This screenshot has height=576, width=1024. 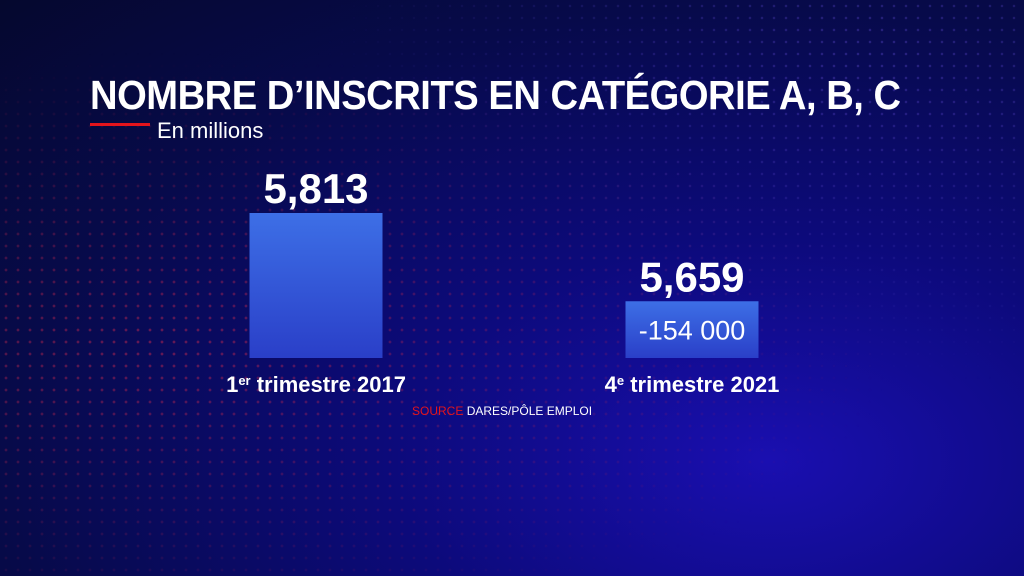 I want to click on value-label-2: 5,659, so click(x=691, y=276).